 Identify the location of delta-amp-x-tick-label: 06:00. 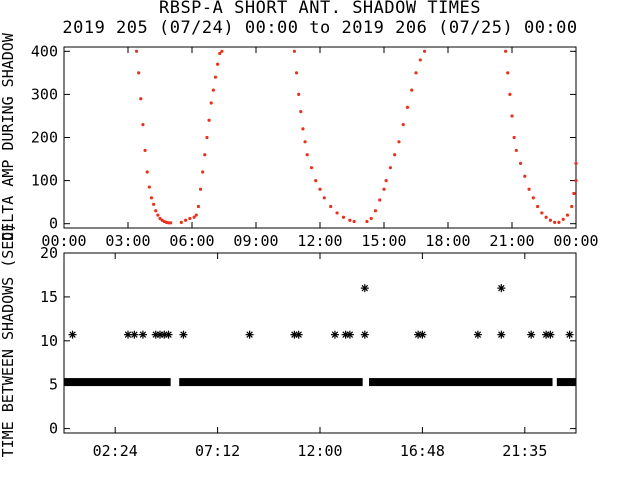
(191, 241).